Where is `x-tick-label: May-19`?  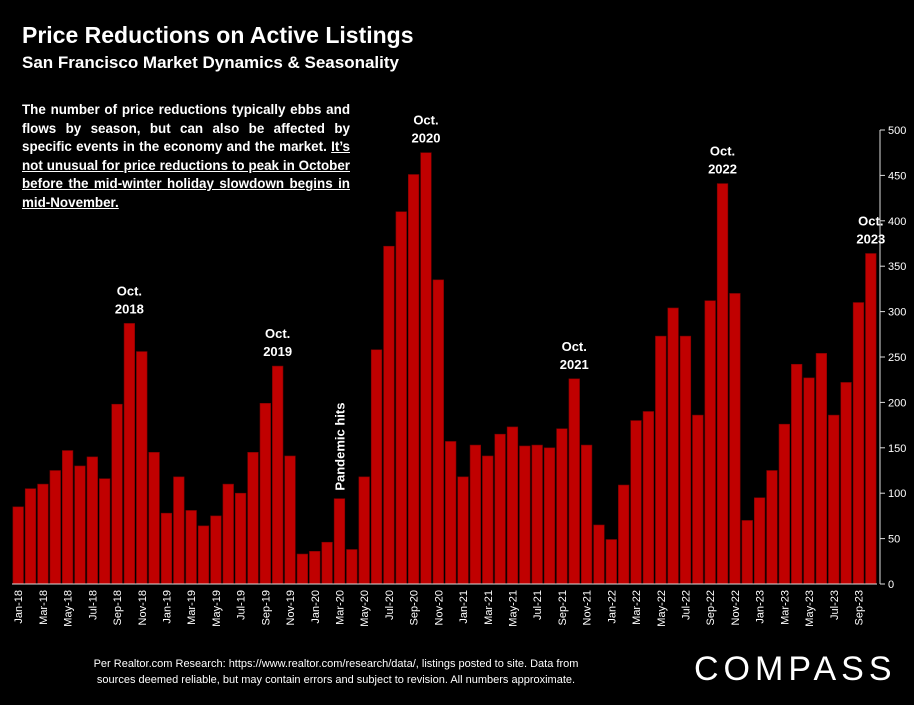 x-tick-label: May-19 is located at coordinates (217, 608).